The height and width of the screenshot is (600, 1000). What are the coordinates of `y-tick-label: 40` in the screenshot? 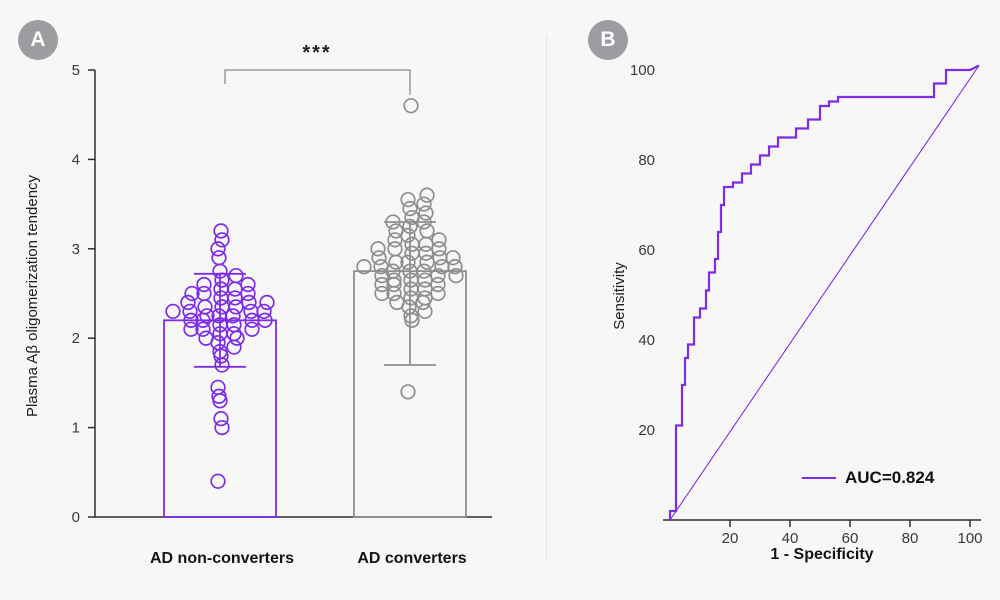 It's located at (646, 340).